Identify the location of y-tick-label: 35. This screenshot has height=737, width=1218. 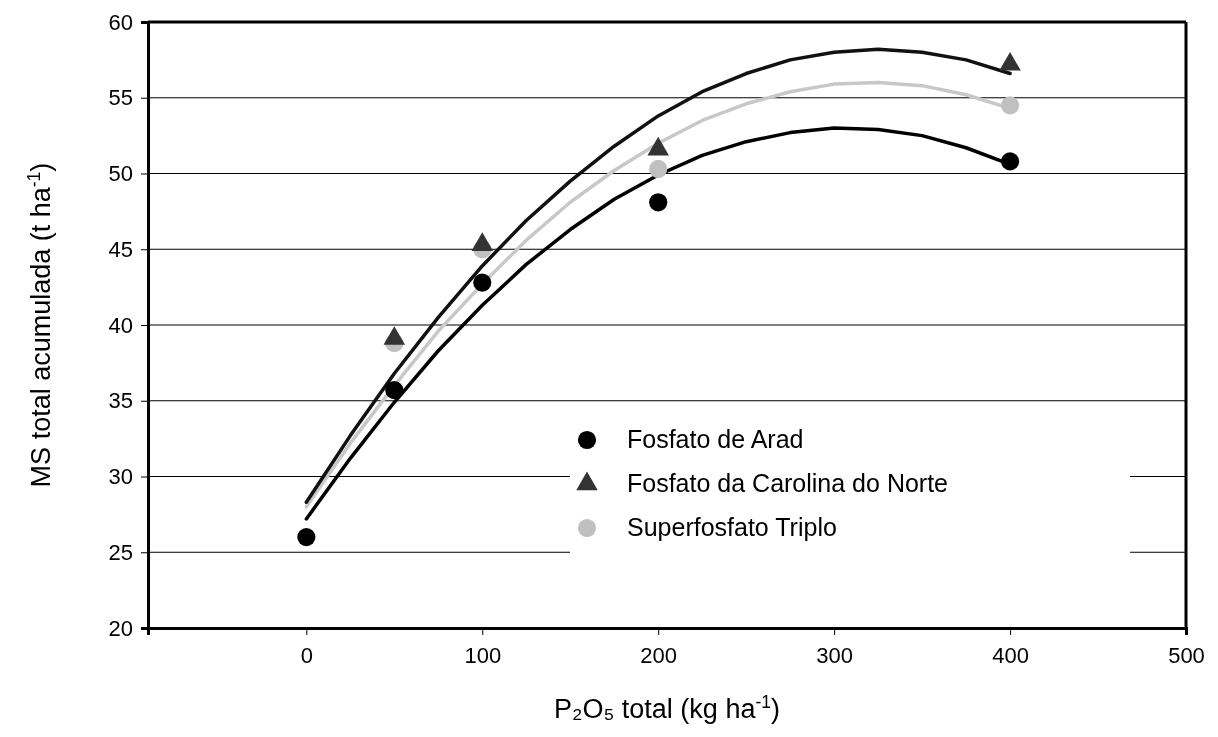
(120, 401).